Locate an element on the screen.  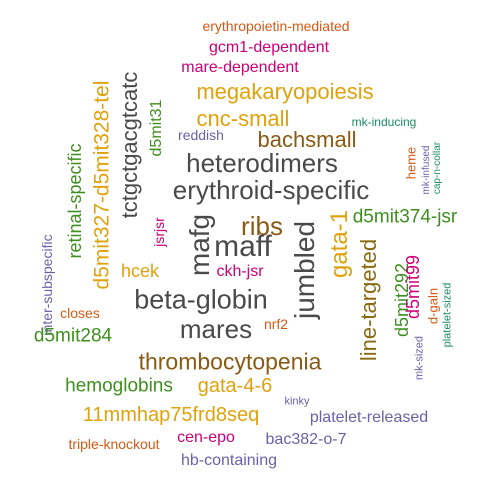
word-d5mit327-d5mit328-tel: d5mit327-d5mit328-tel is located at coordinates (102, 185).